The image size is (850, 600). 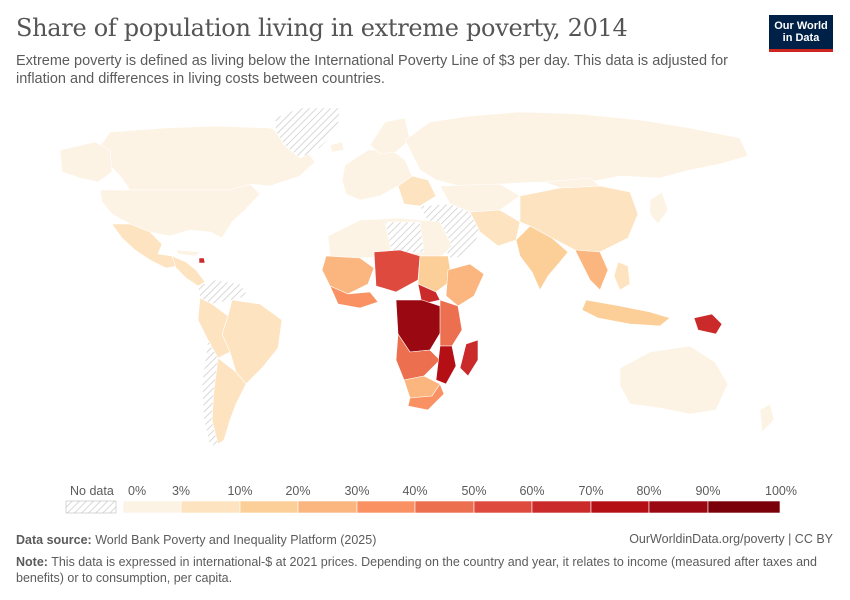 I want to click on legend-tick-label: 0%, so click(x=137, y=491).